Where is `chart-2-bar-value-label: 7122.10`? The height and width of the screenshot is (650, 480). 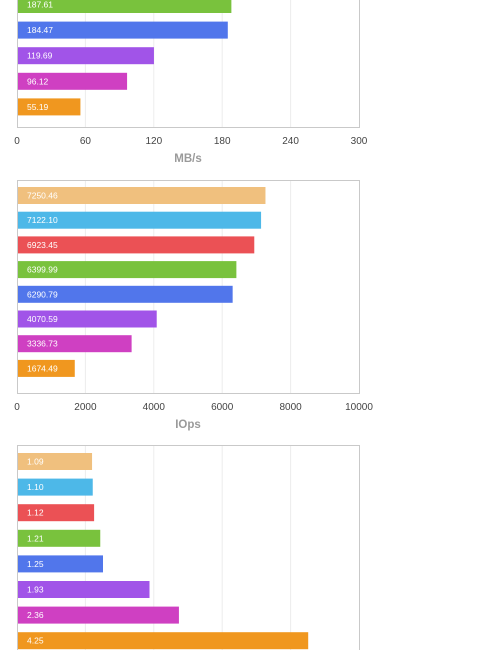 chart-2-bar-value-label: 7122.10 is located at coordinates (42, 220).